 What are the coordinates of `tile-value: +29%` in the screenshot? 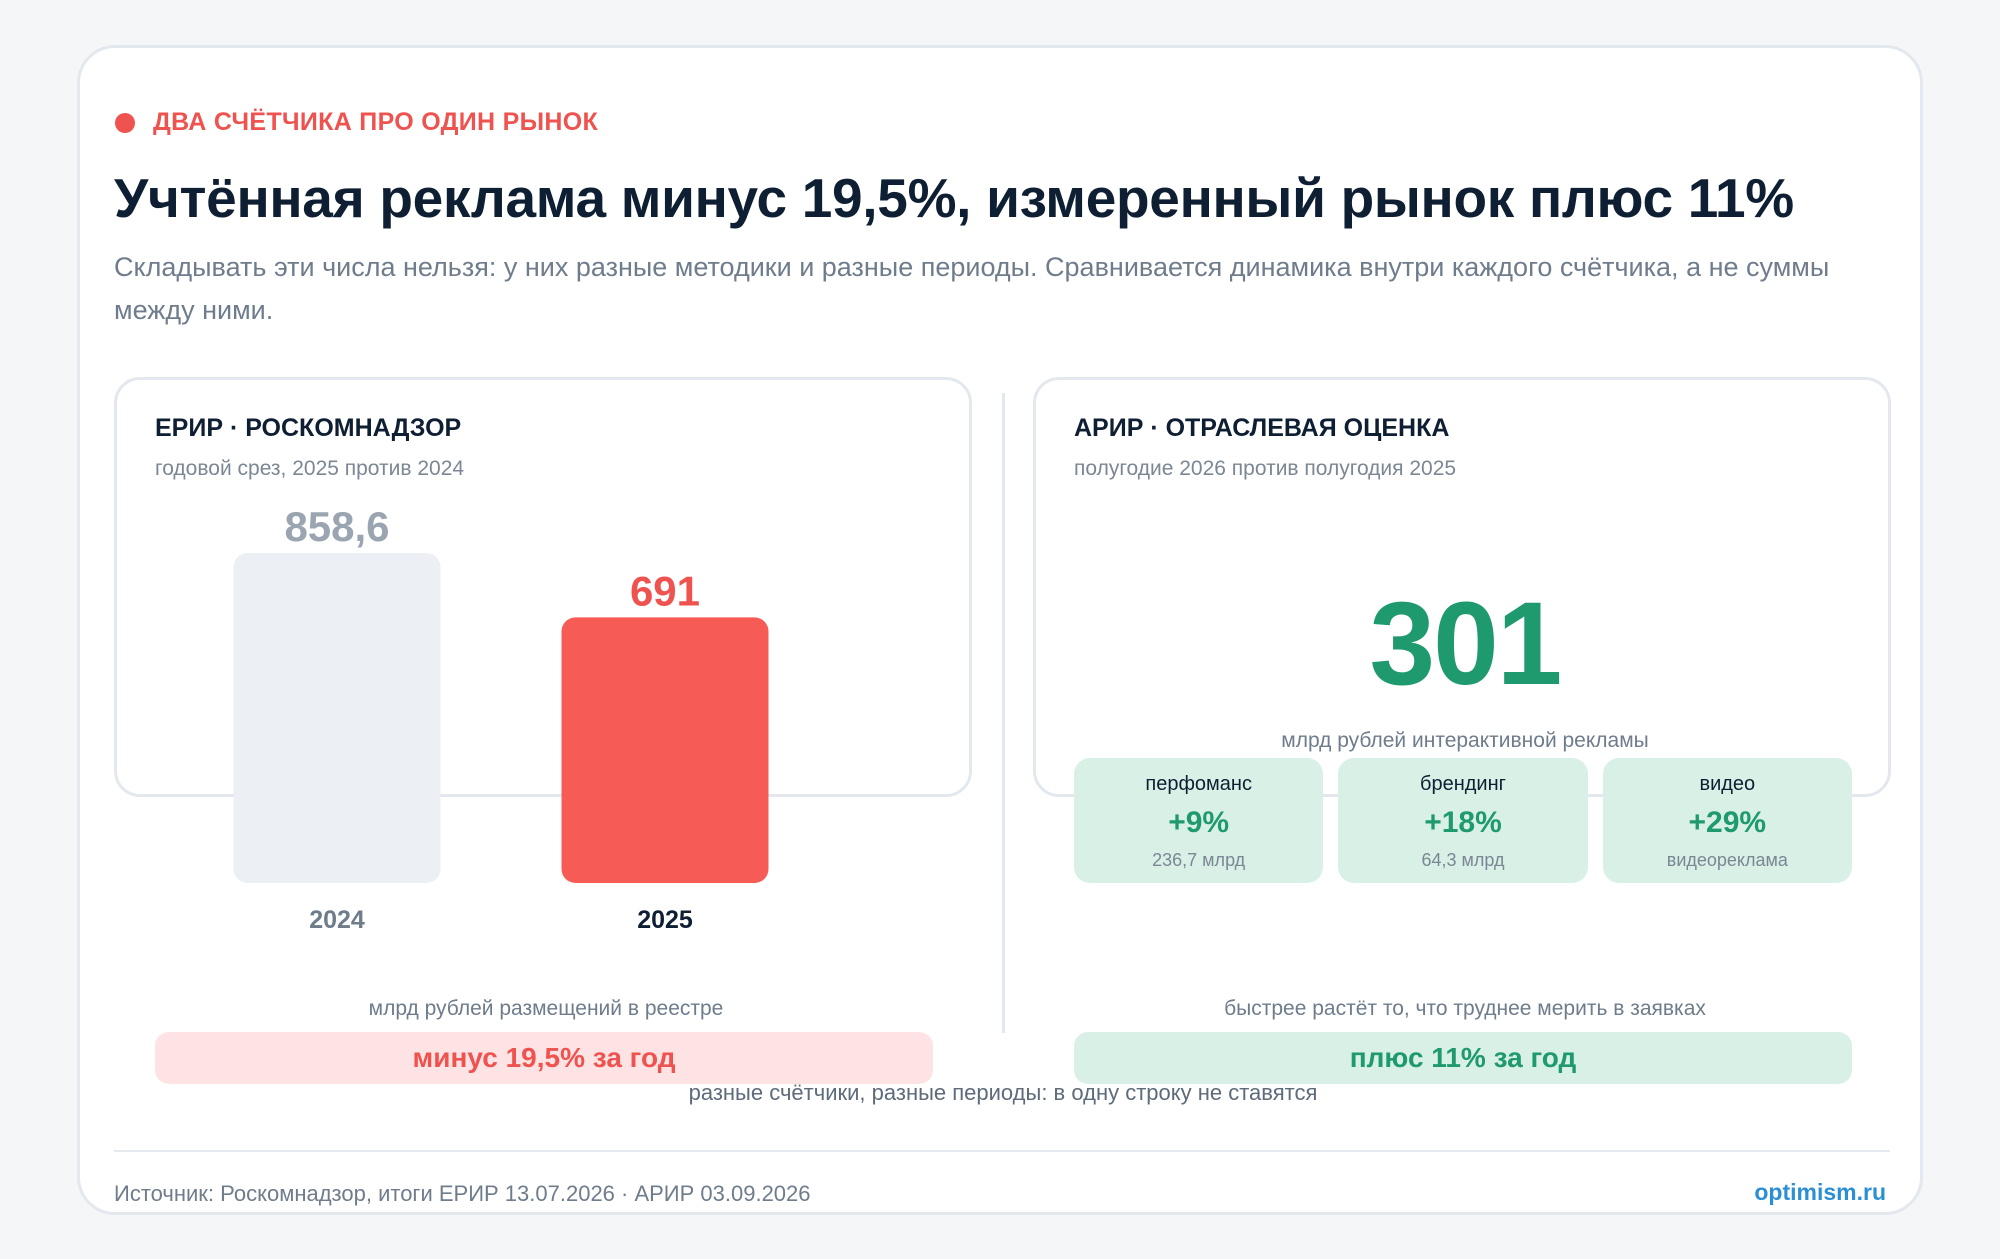 It's located at (1727, 822).